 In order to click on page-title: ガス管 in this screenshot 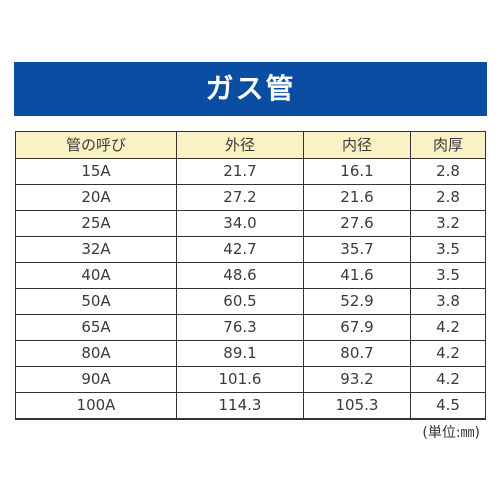, I will do `click(250, 88)`.